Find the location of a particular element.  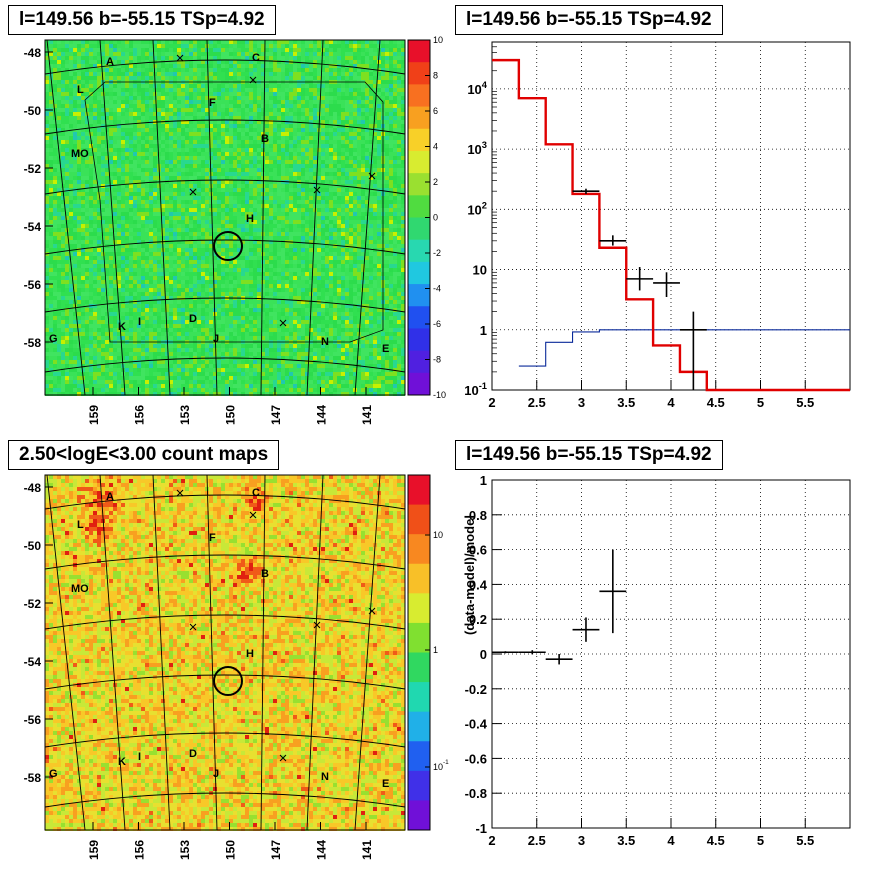

residual-y-tick-label: 0 is located at coordinates (483, 654).